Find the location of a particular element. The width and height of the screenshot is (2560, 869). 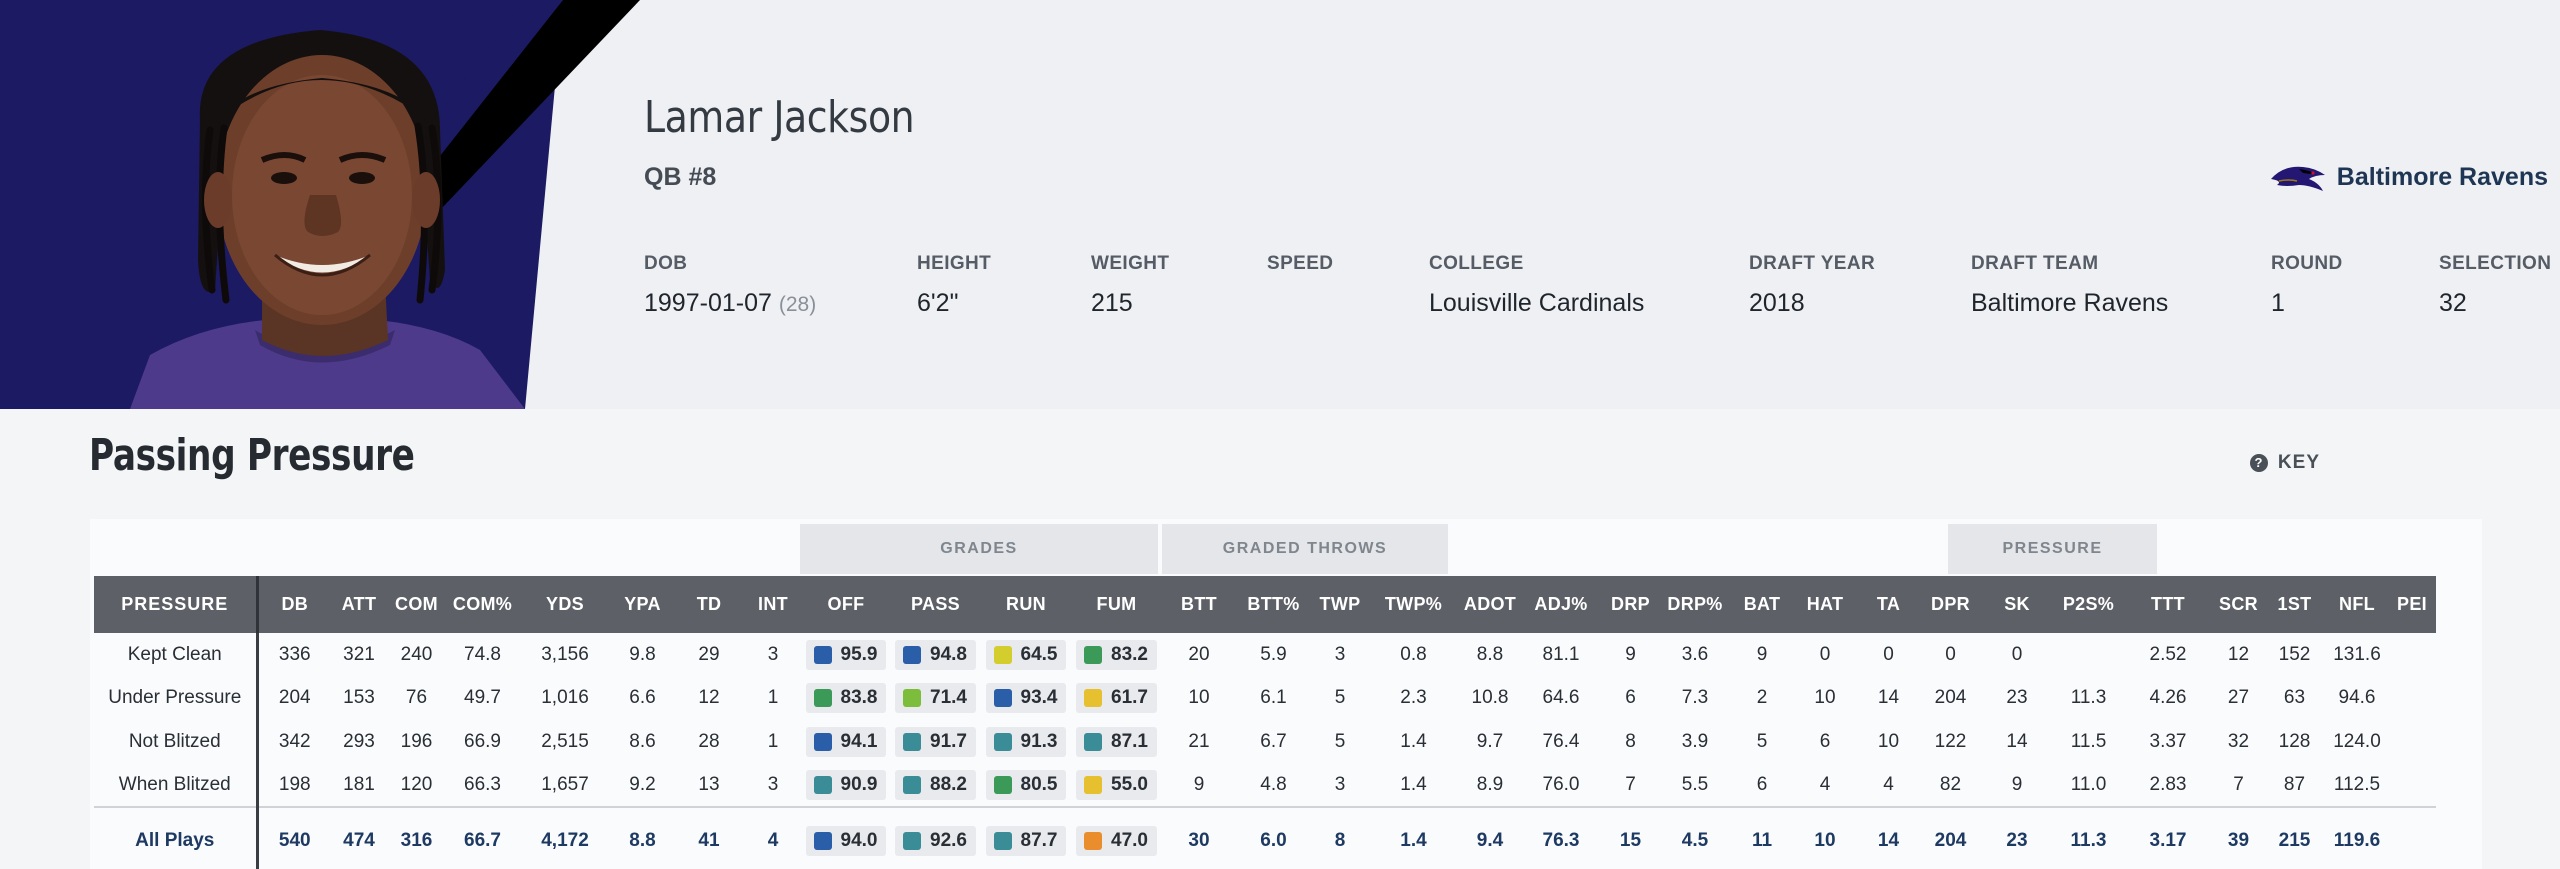

column-header-yds: YDS is located at coordinates (565, 604).